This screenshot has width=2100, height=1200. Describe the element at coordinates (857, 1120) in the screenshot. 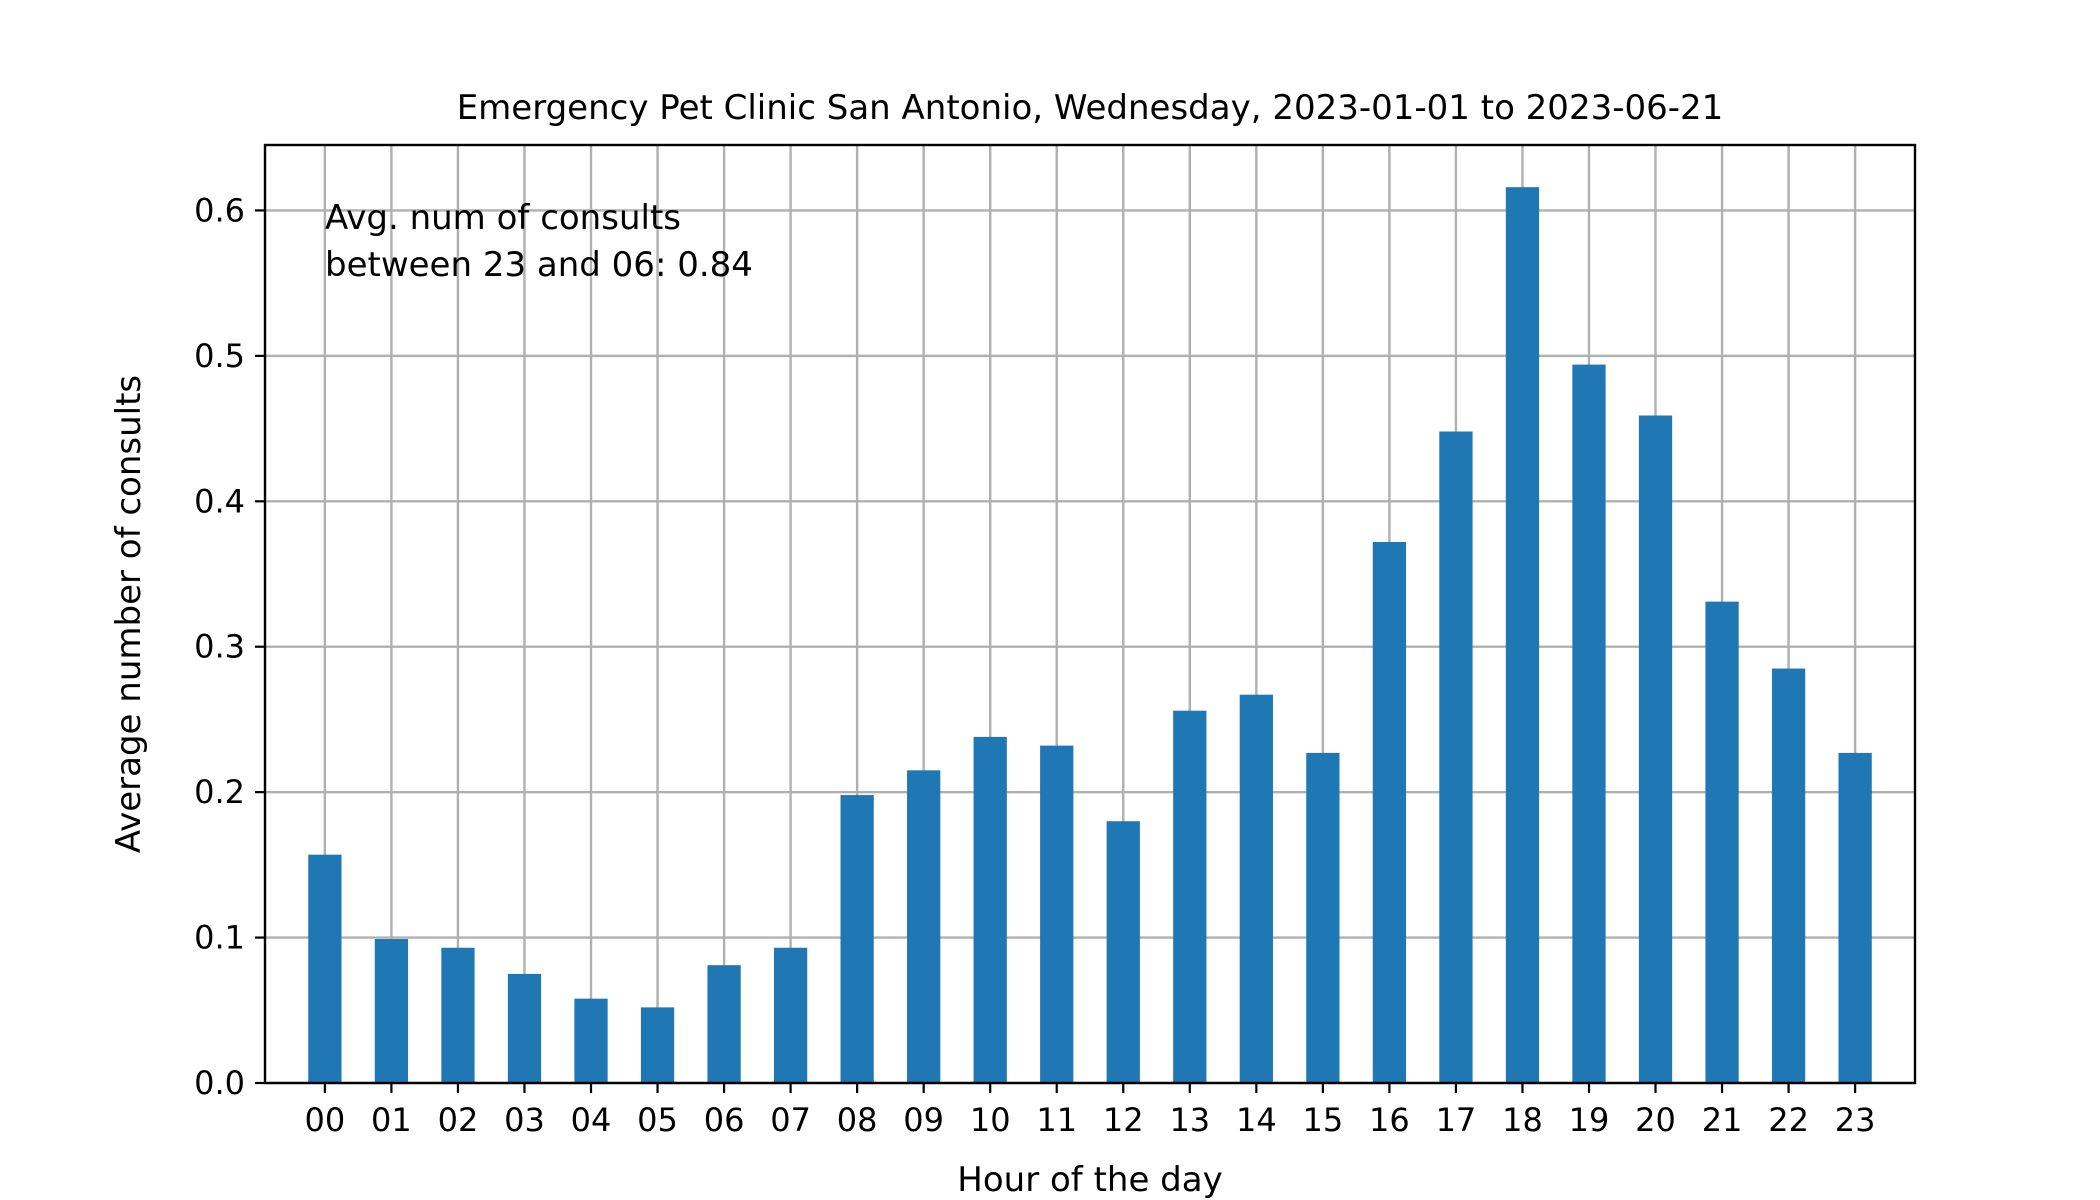

I see `x-tick-label: 08` at that location.